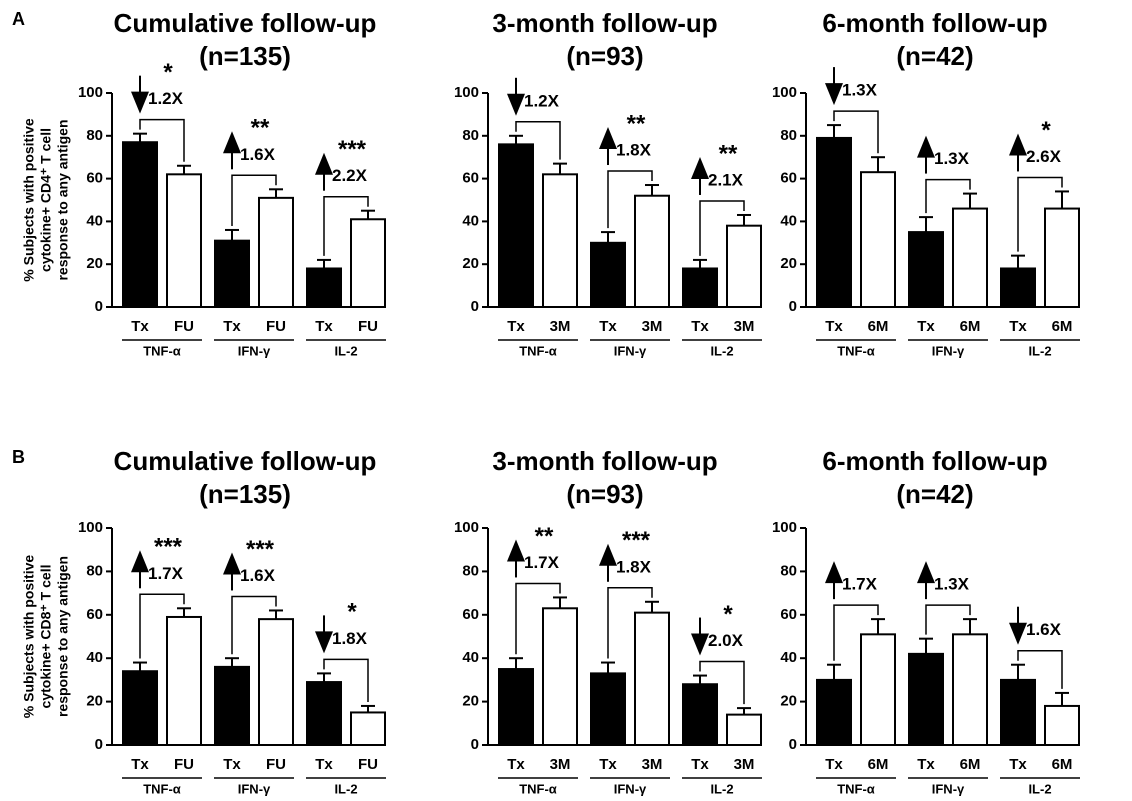  What do you see at coordinates (166, 98) in the screenshot?
I see `fold-change: 1.2X` at bounding box center [166, 98].